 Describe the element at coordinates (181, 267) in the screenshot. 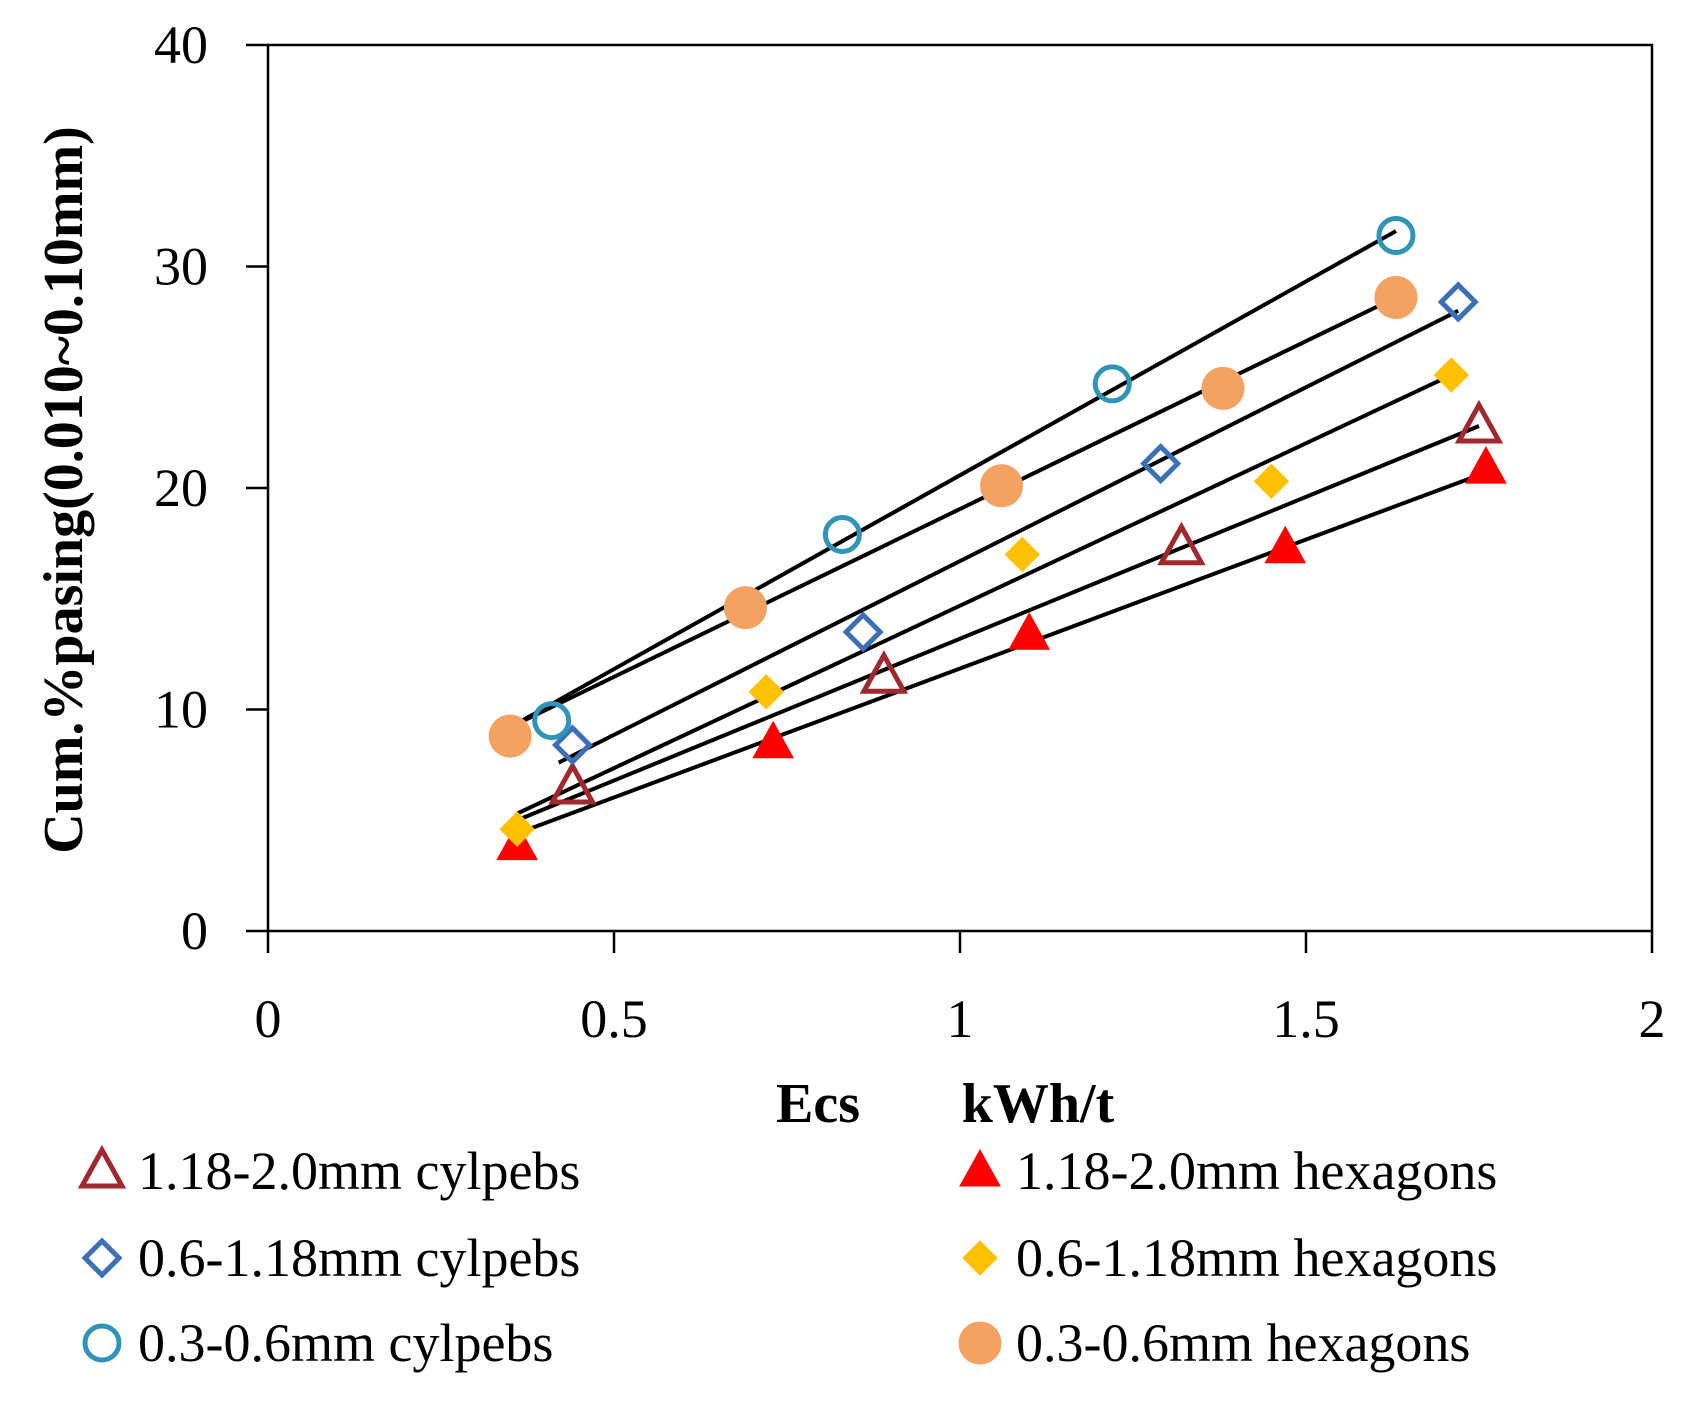

I see `y-tick-label: 30` at that location.